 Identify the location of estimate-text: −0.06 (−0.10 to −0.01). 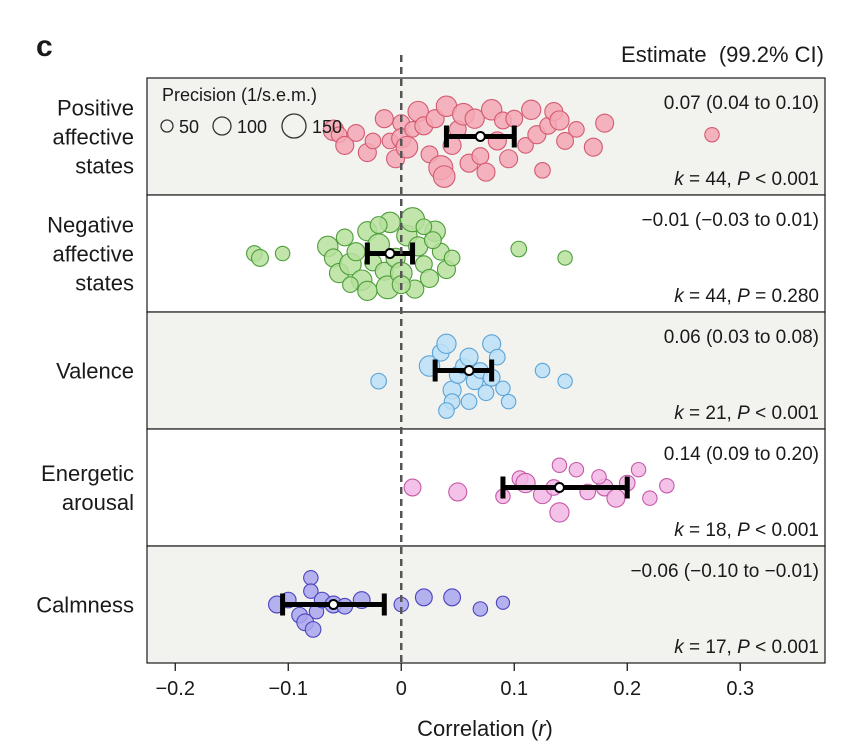
(724, 571).